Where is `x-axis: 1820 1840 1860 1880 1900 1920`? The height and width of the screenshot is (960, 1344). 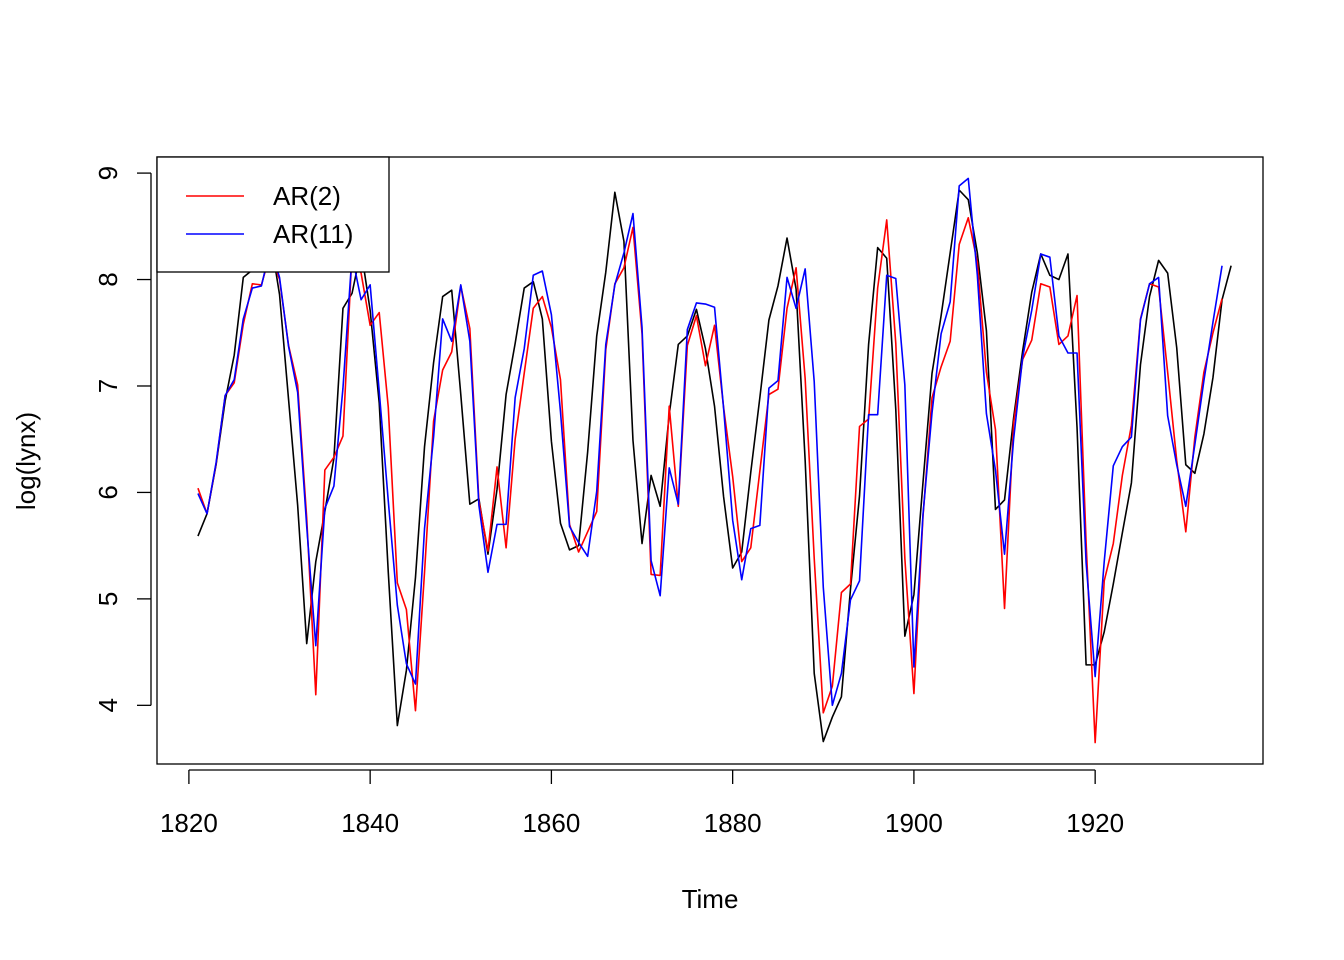 x-axis: 1820 1840 1860 1880 1900 1920 is located at coordinates (642, 803).